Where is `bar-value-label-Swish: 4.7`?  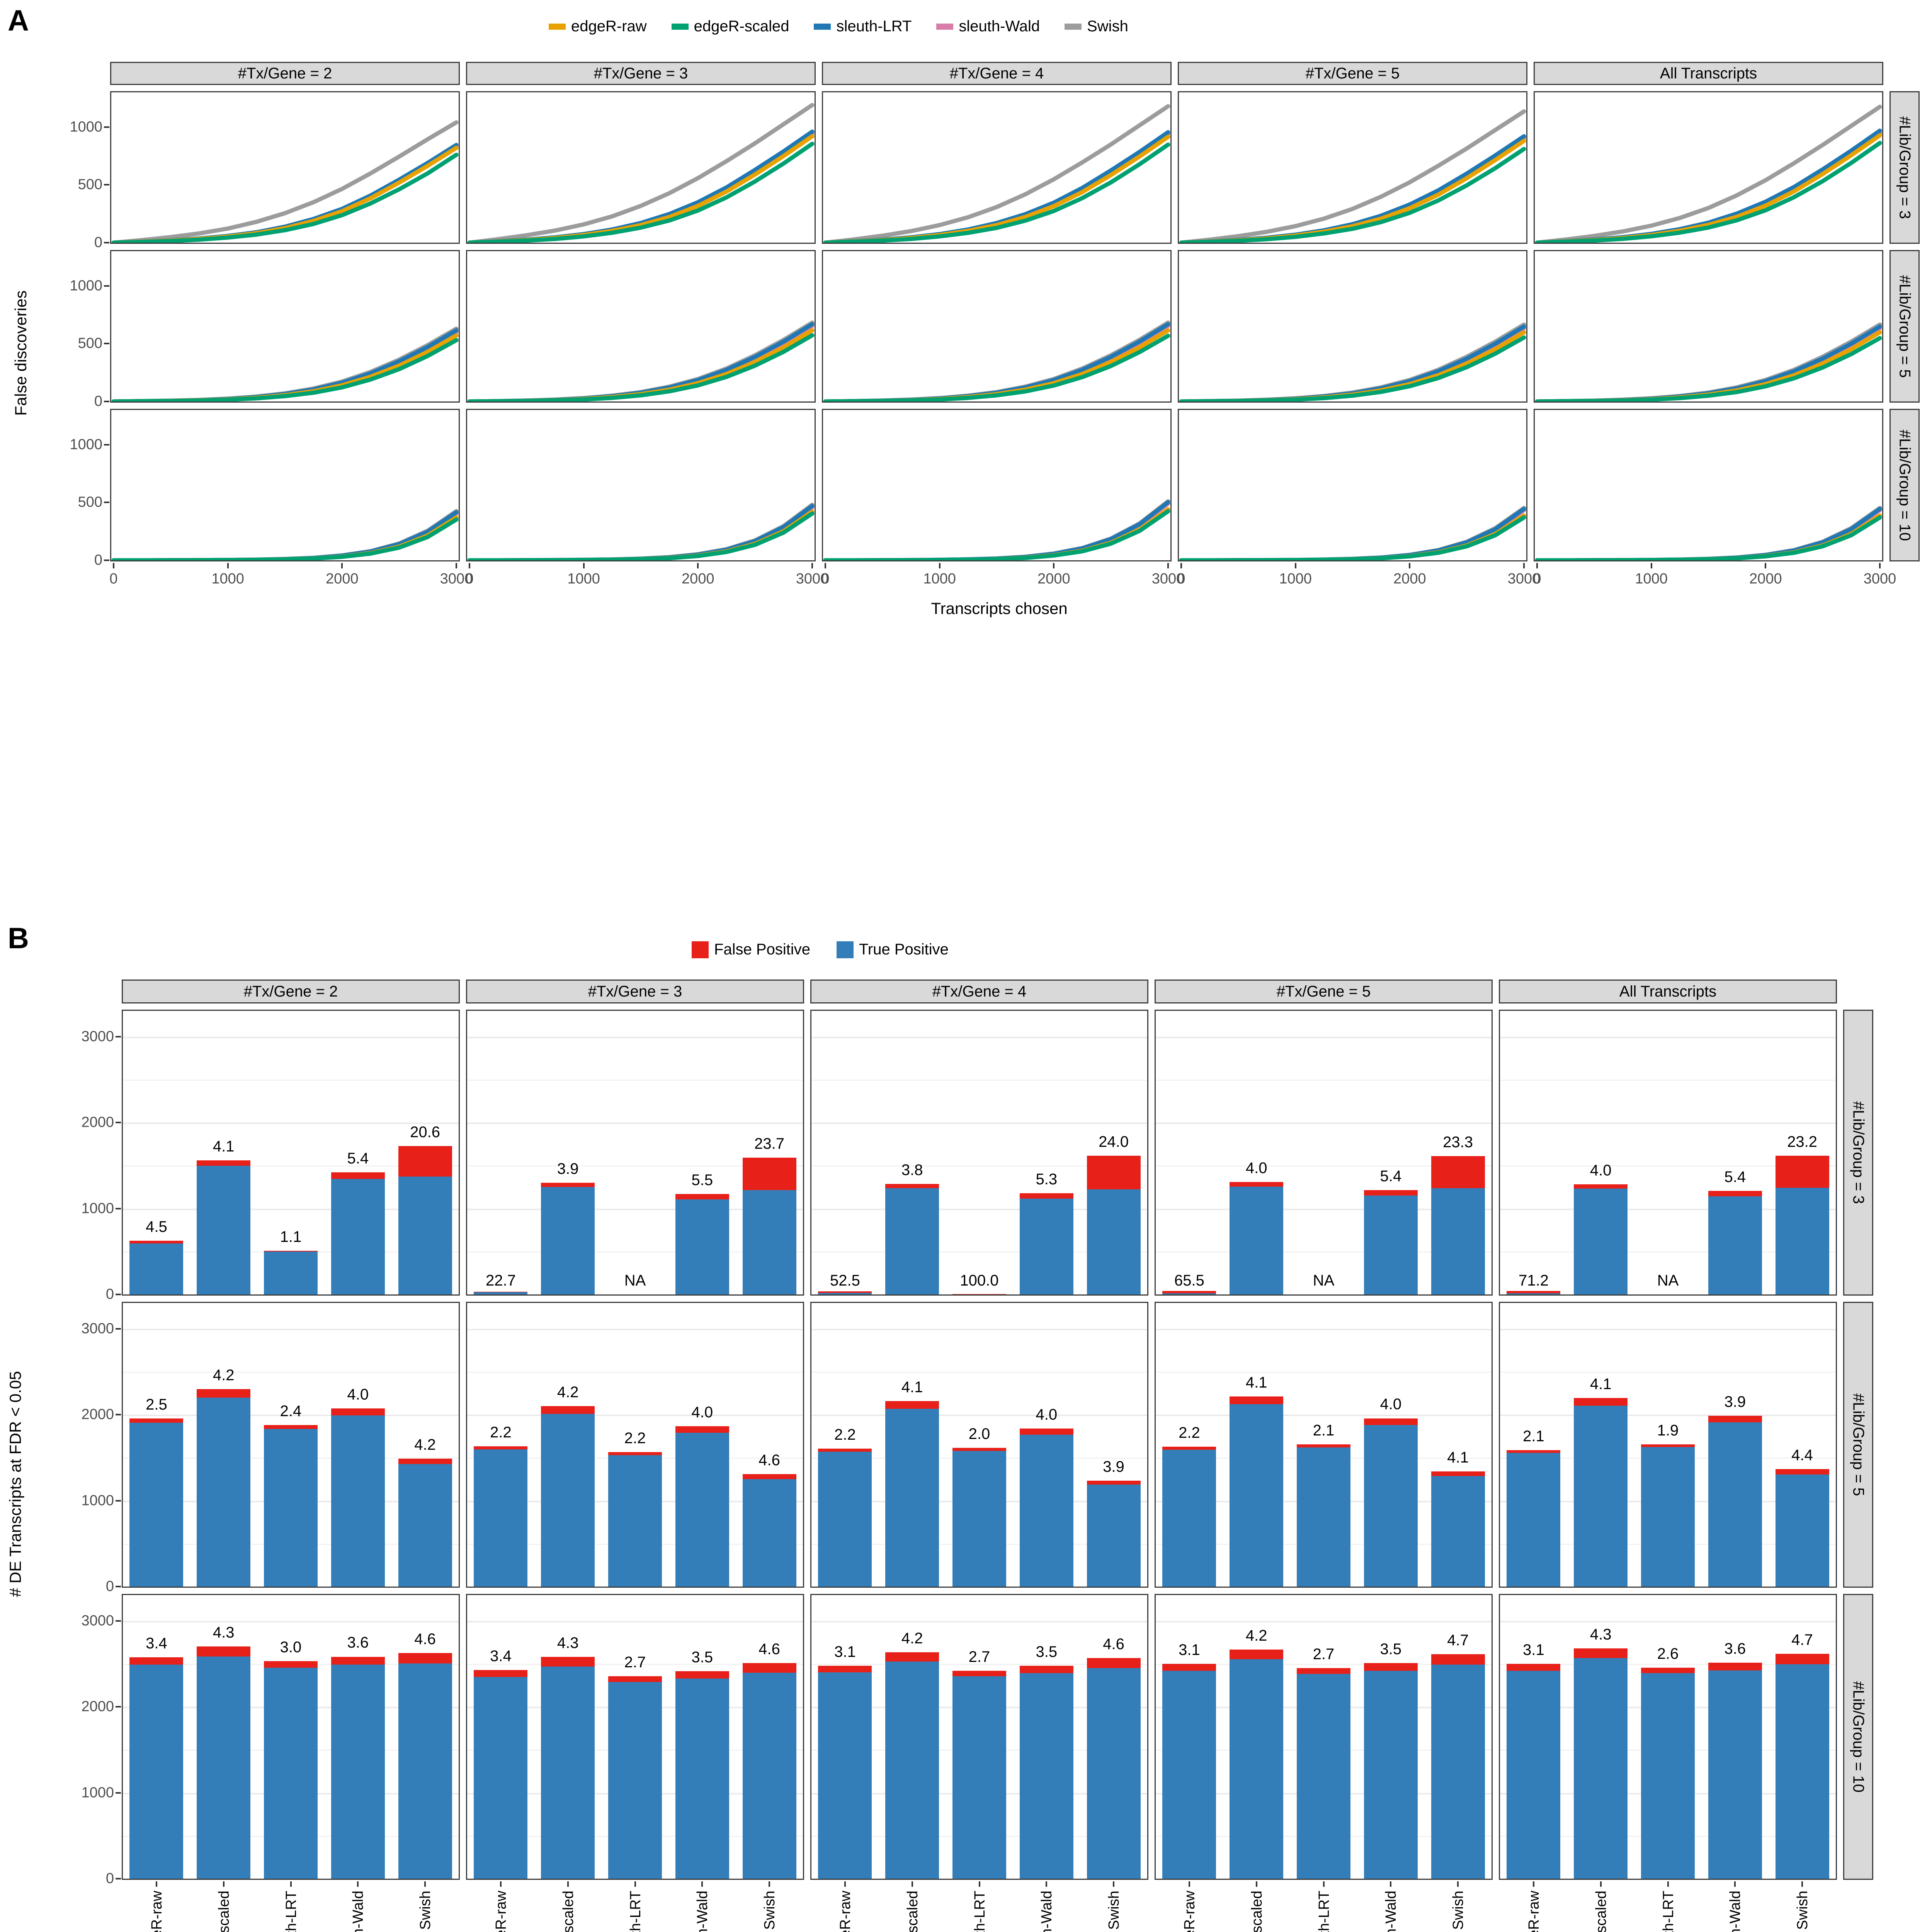 bar-value-label-Swish: 4.7 is located at coordinates (1458, 1640).